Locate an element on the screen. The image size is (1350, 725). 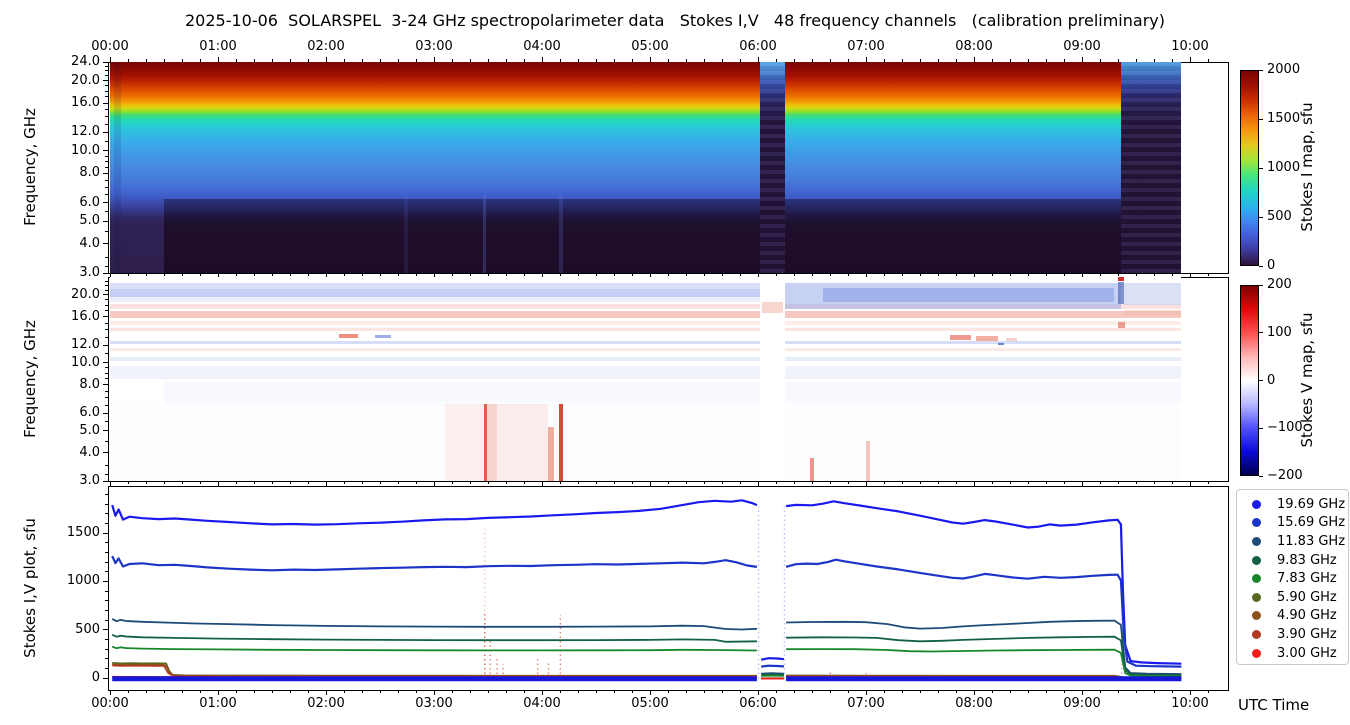
cbar-i-tick-label: 500 is located at coordinates (1279, 216).